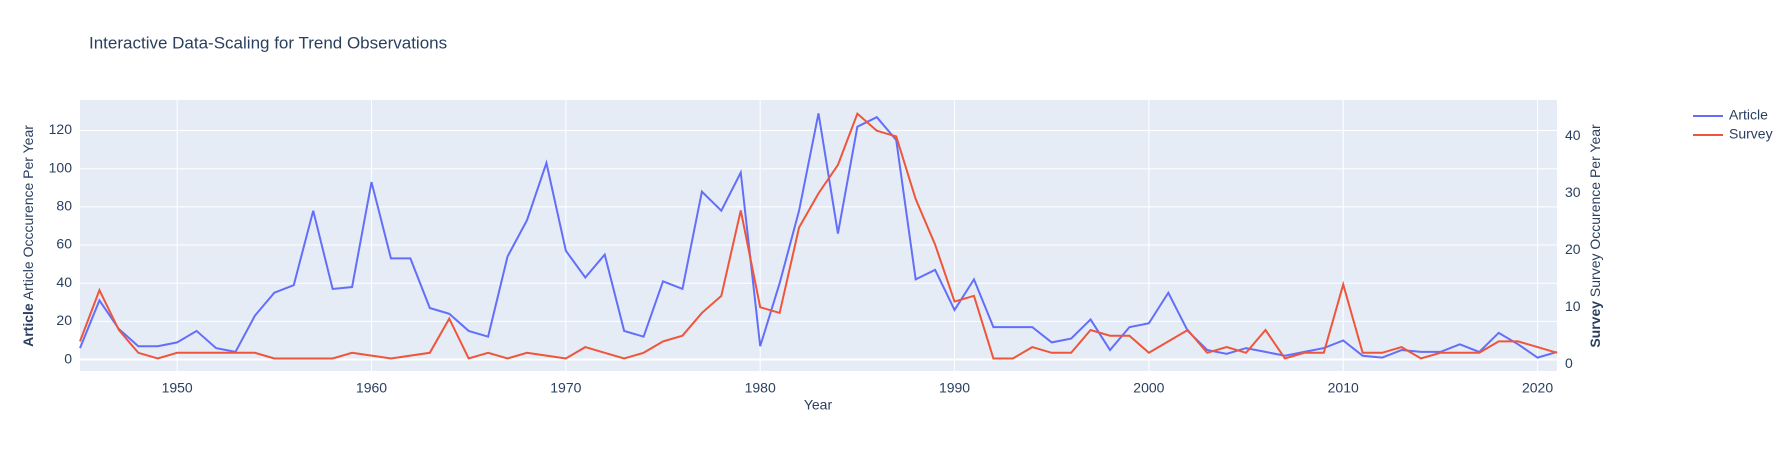  What do you see at coordinates (1573, 192) in the screenshot?
I see `y2-tick-label: 30` at bounding box center [1573, 192].